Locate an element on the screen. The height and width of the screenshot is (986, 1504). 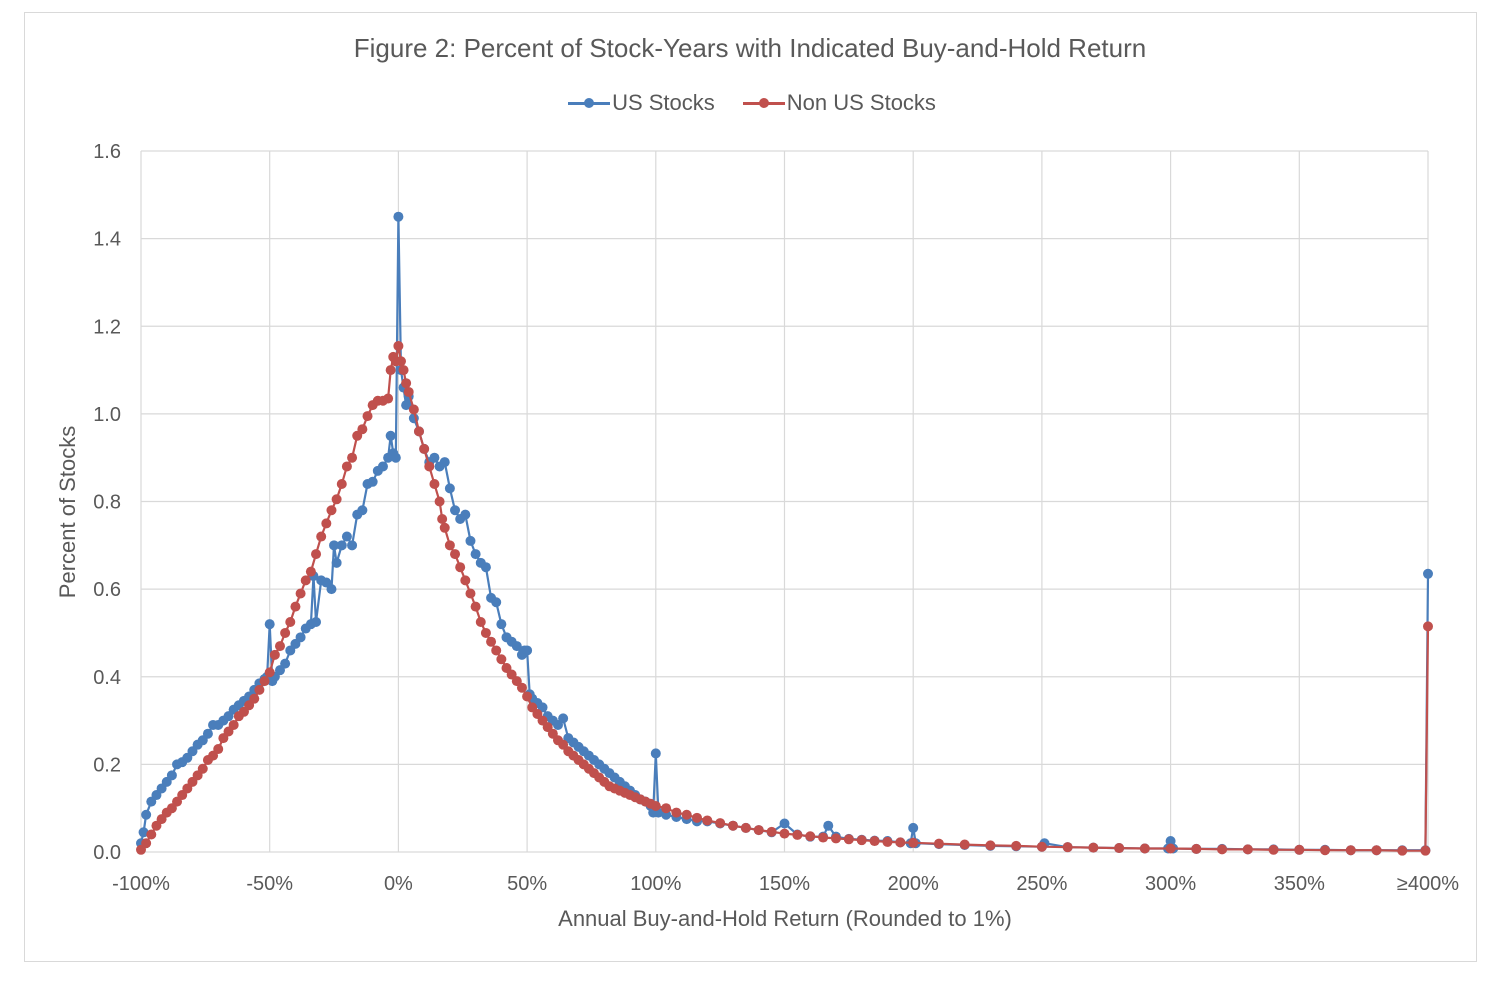
legend-label-us-stocks: US Stocks is located at coordinates (663, 102).